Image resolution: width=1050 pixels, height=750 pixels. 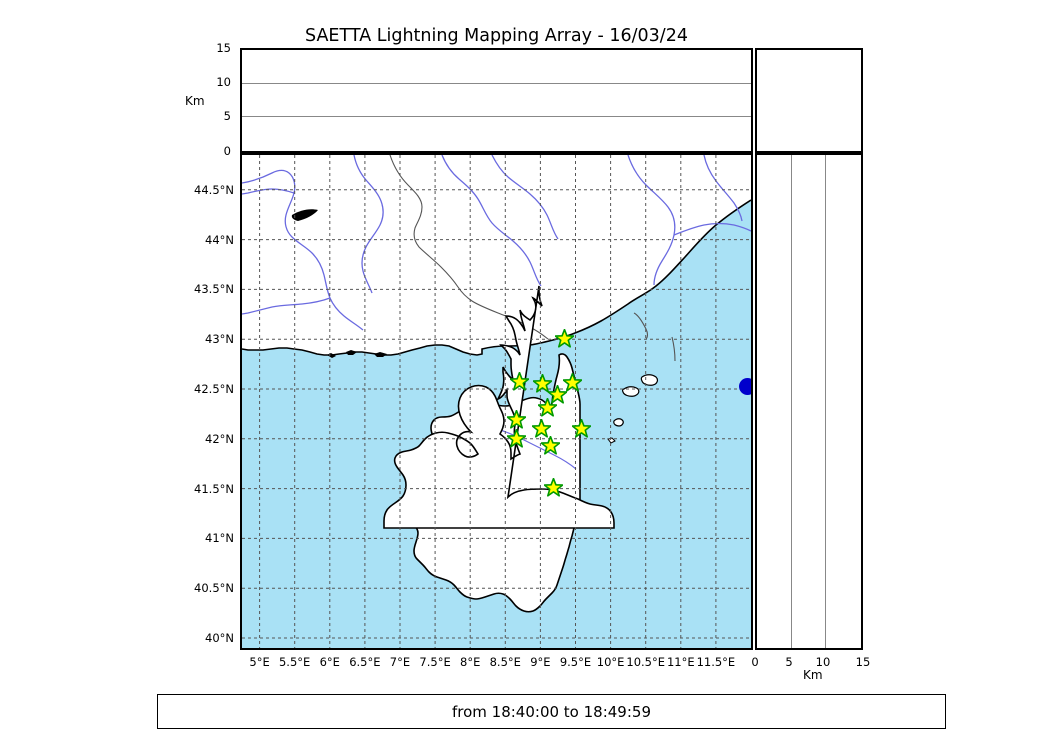 What do you see at coordinates (645, 662) in the screenshot?
I see `tick-lon-10-5: 10.5°E` at bounding box center [645, 662].